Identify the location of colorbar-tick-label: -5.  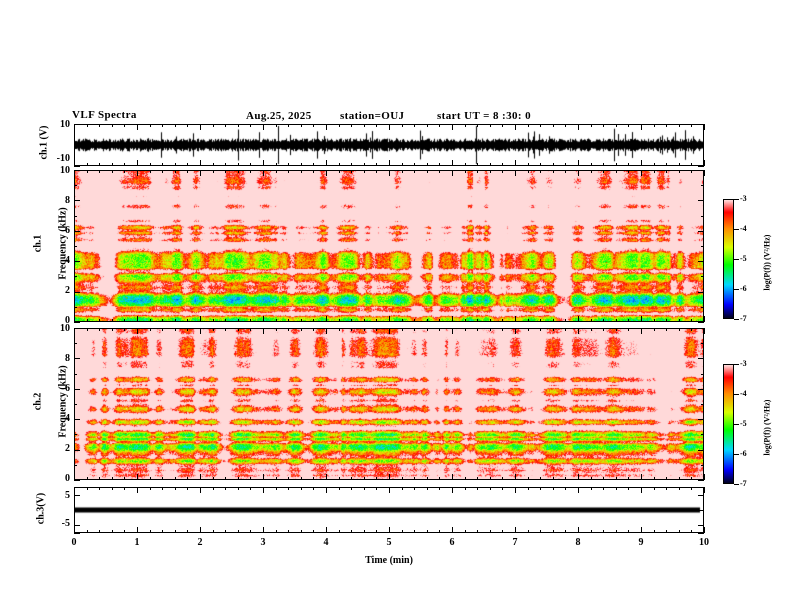
(743, 423).